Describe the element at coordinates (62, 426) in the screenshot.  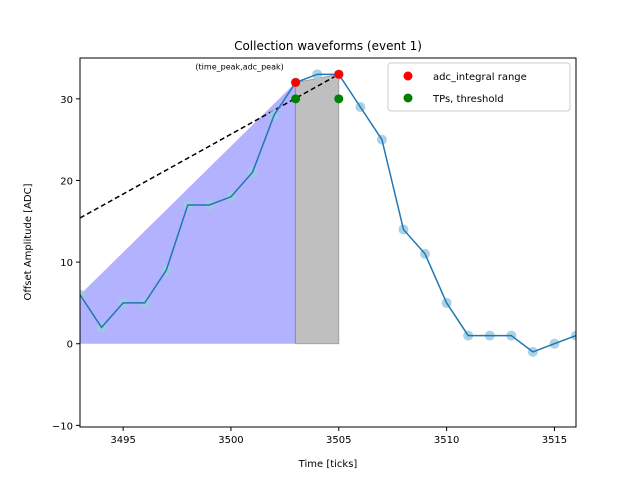
I see `y-tick-label: −10` at that location.